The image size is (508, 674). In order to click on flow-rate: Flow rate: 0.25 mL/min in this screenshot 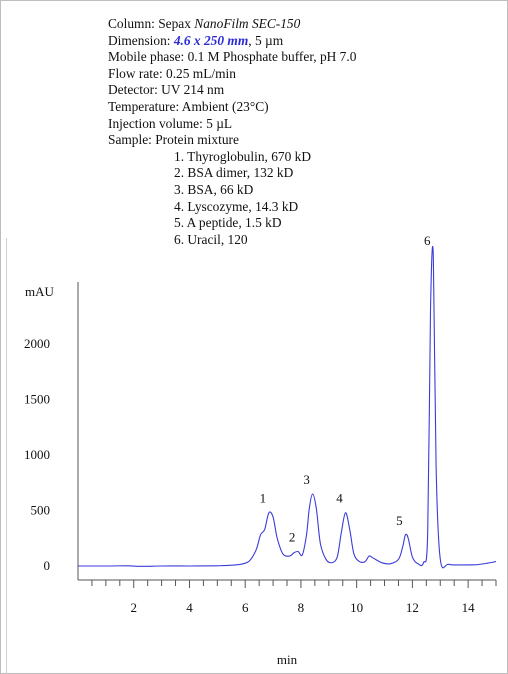, I will do `click(172, 73)`.